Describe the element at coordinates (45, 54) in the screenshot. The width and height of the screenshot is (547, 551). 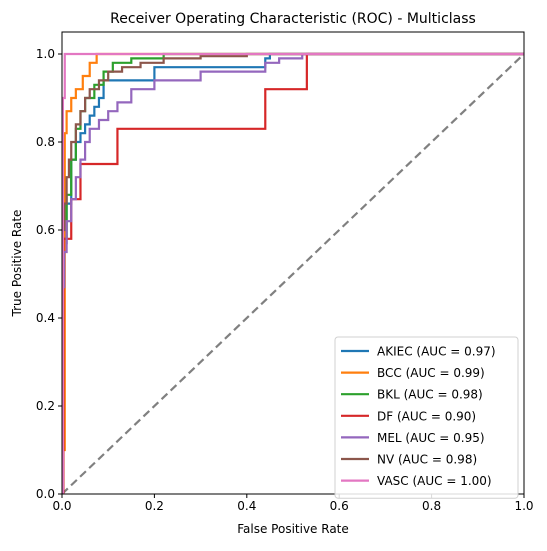
I see `y-tick-label: 1.0` at that location.